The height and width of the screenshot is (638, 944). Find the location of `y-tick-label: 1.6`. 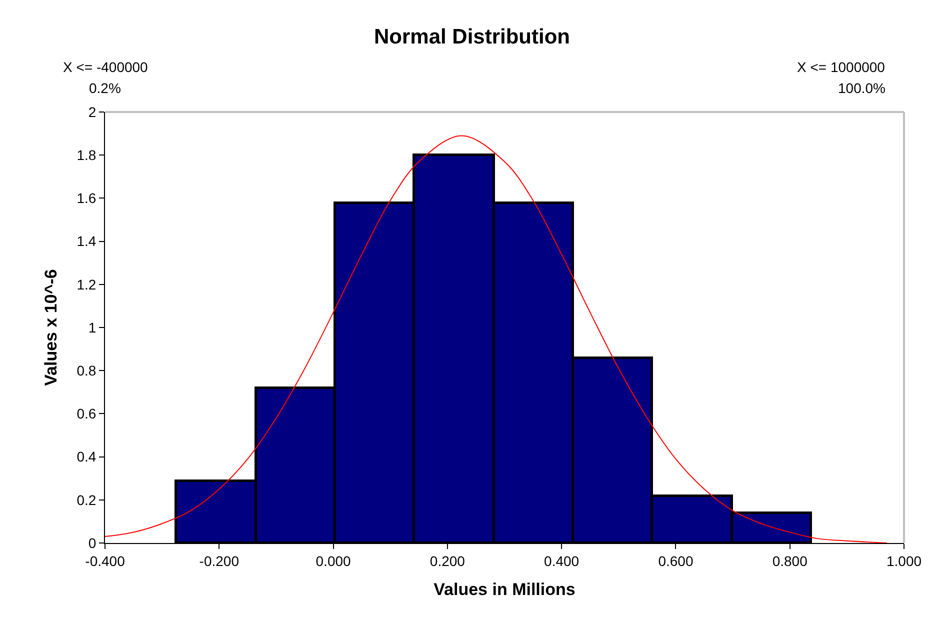

y-tick-label: 1.6 is located at coordinates (86, 198).